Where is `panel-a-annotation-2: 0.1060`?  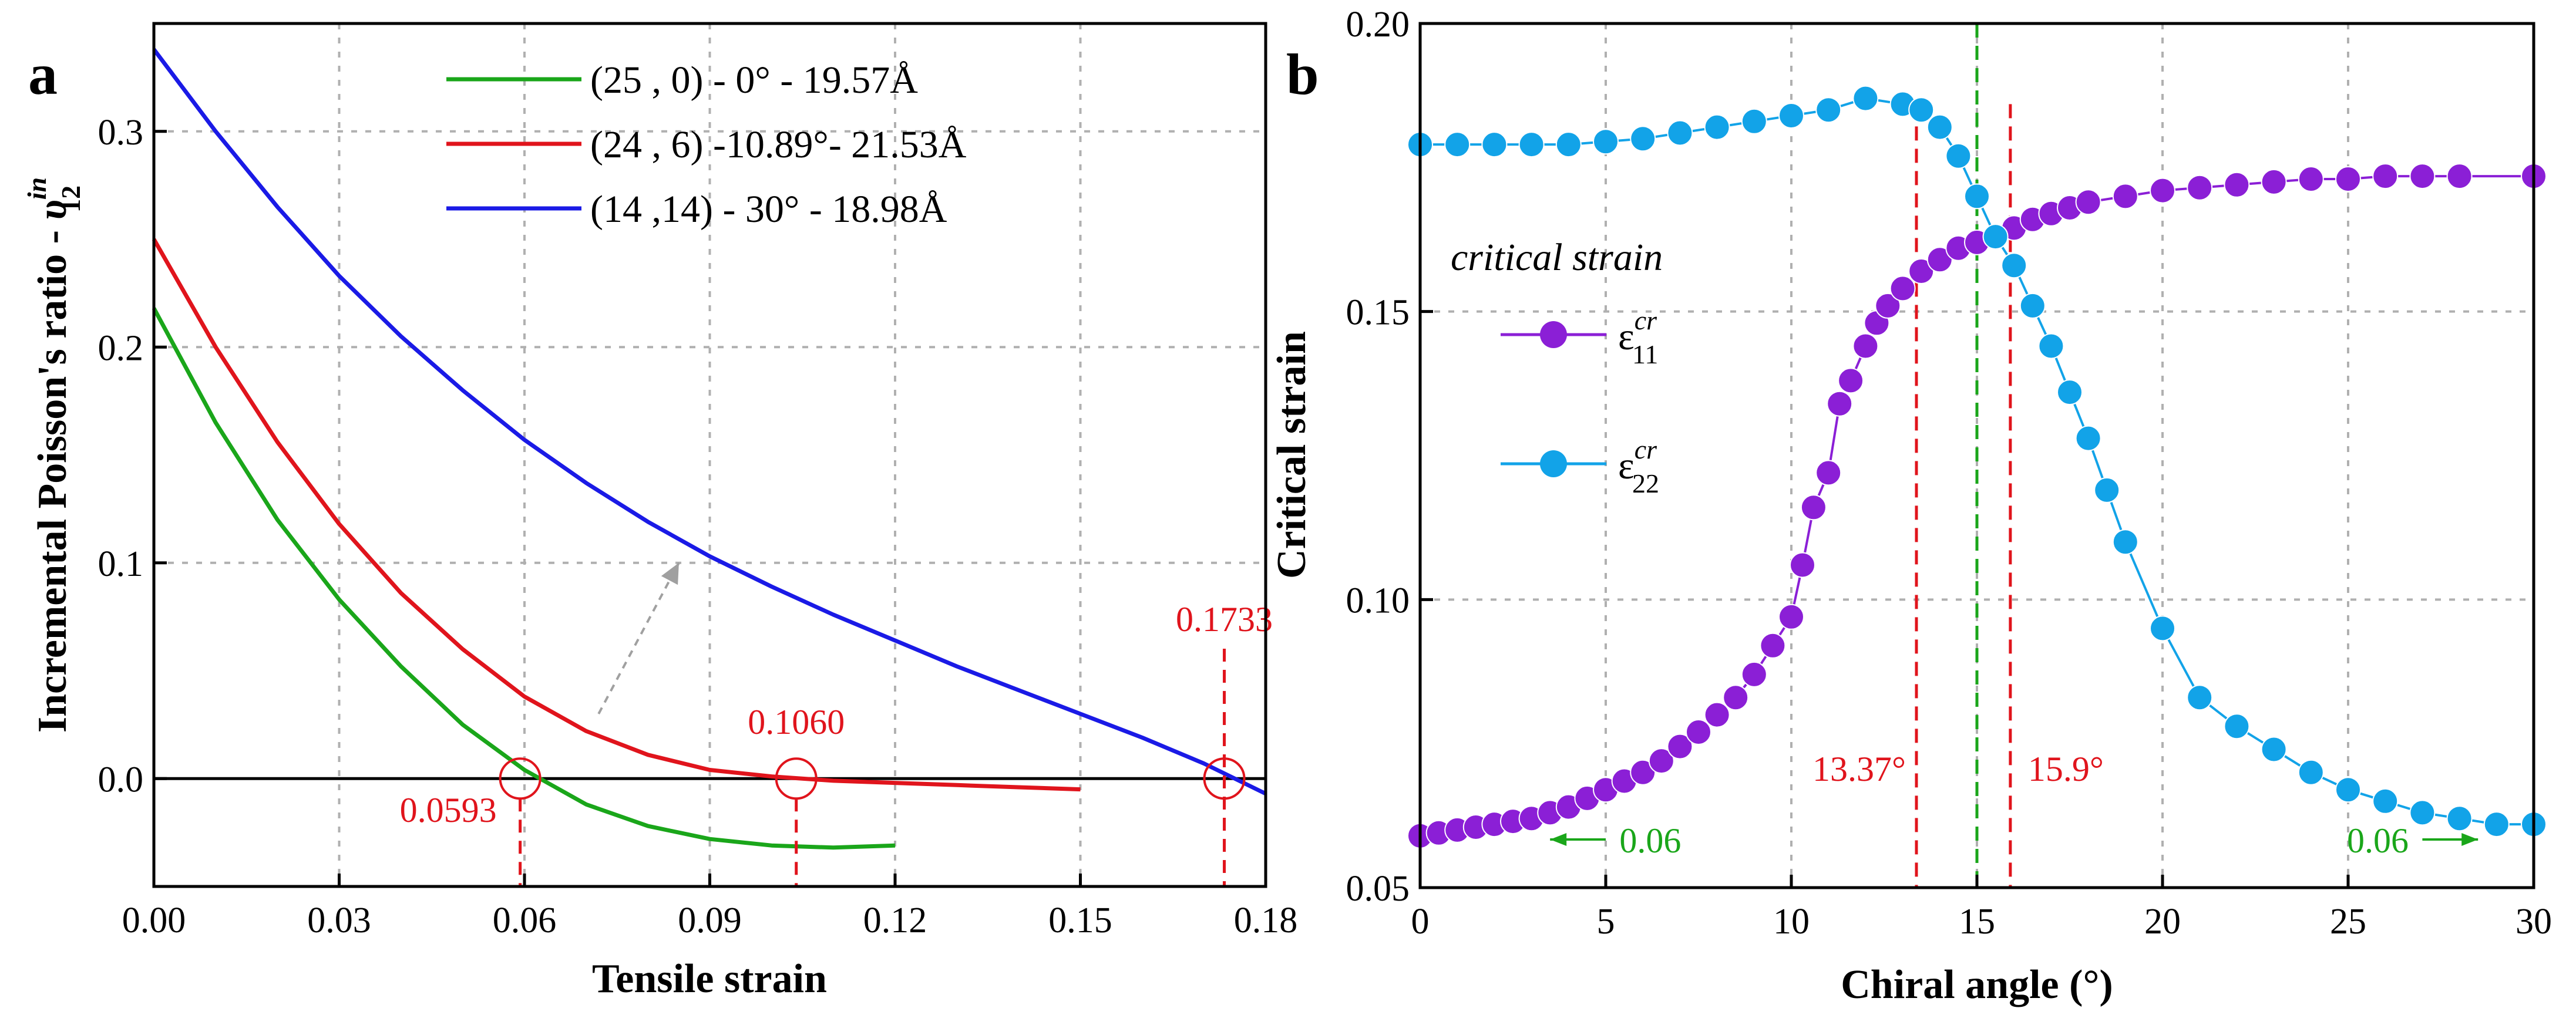 panel-a-annotation-2: 0.1060 is located at coordinates (796, 722).